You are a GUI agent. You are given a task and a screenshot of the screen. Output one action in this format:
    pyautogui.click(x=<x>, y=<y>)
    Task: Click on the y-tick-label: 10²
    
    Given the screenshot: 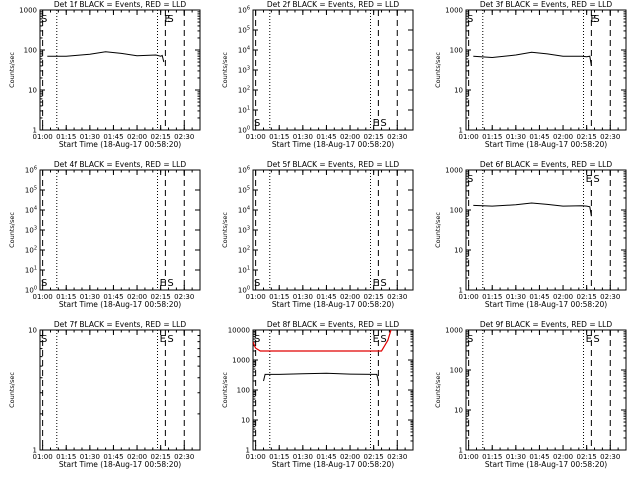 What is the action you would take?
    pyautogui.click(x=31, y=250)
    